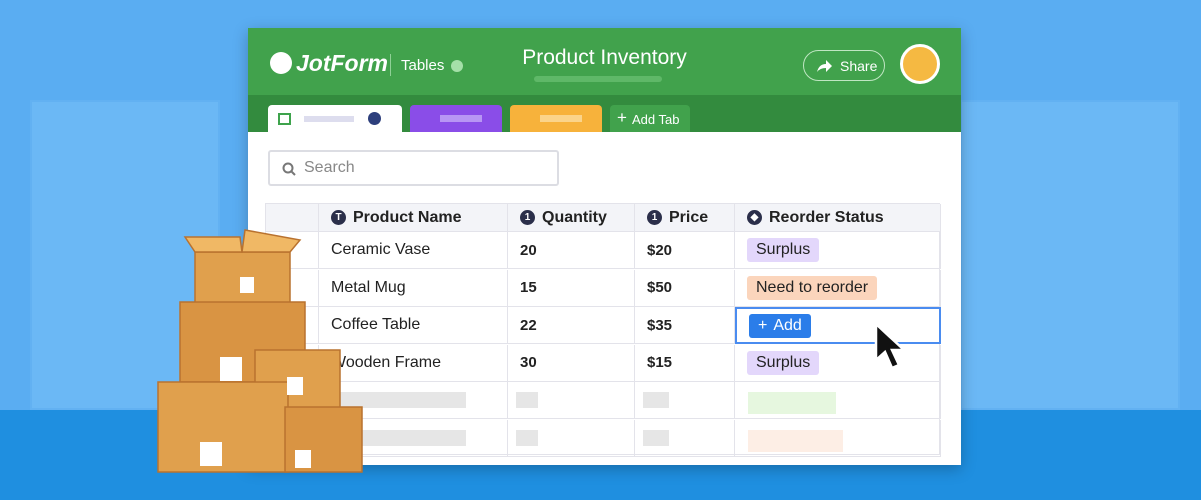 This screenshot has width=1201, height=500. I want to click on share-icon, so click(824, 66).